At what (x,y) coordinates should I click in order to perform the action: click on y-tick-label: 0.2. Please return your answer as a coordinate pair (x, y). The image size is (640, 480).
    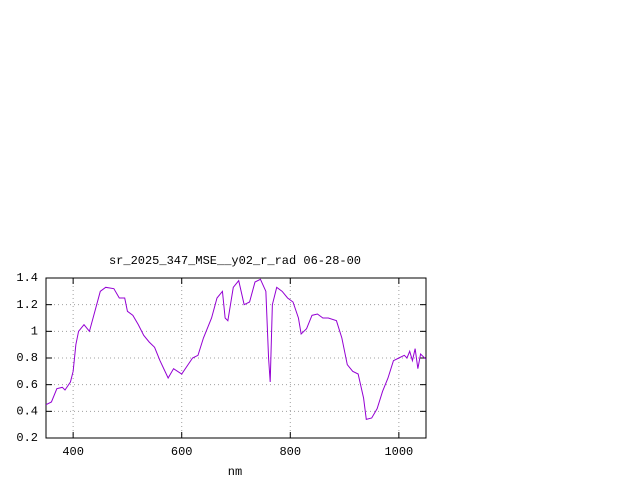
    Looking at the image, I should click on (27, 438).